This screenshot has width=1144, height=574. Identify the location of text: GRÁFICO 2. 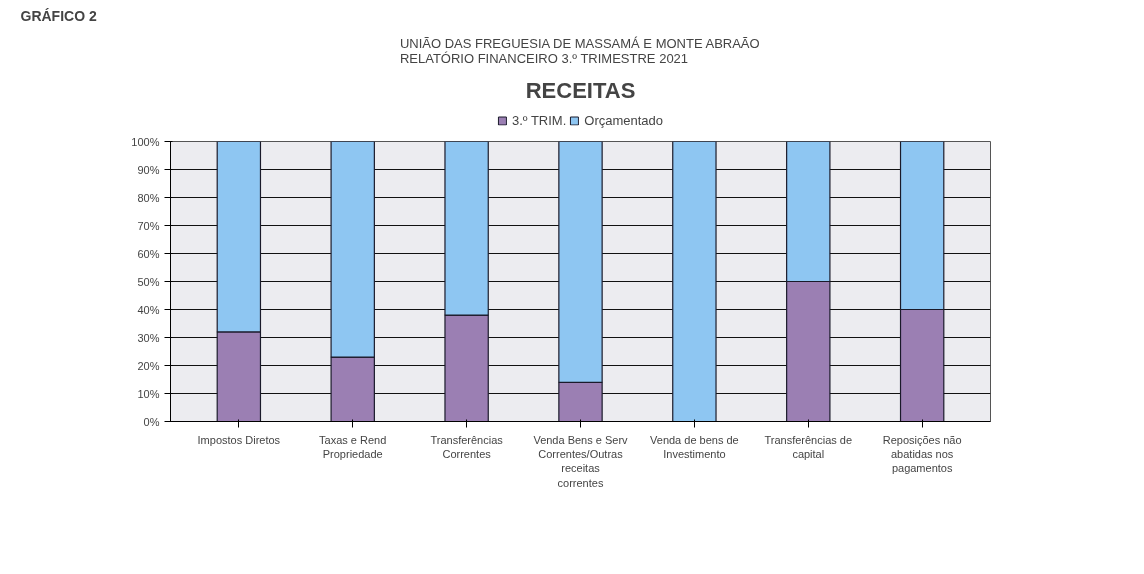
(58, 15).